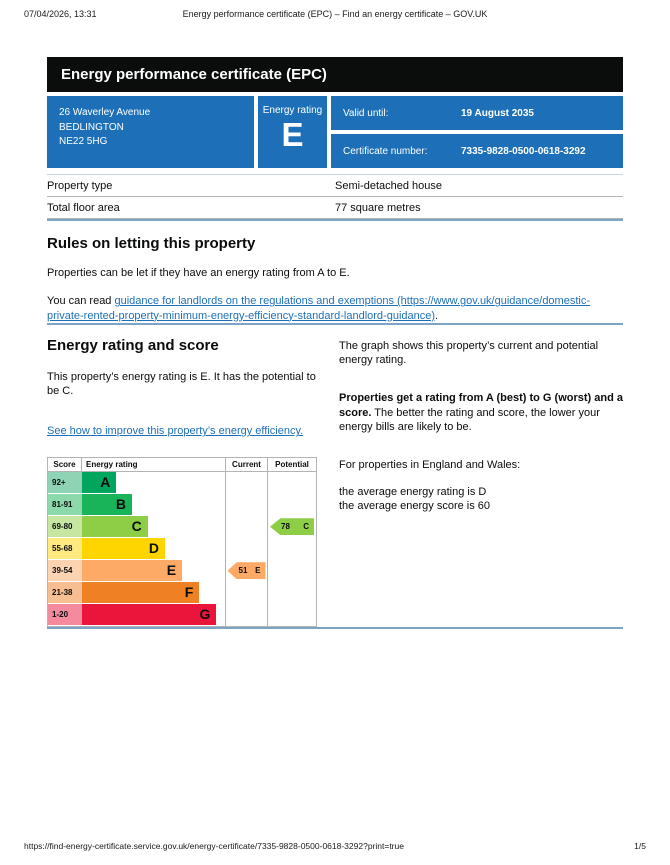  I want to click on floor-area-label: Total floor area, so click(83, 208).